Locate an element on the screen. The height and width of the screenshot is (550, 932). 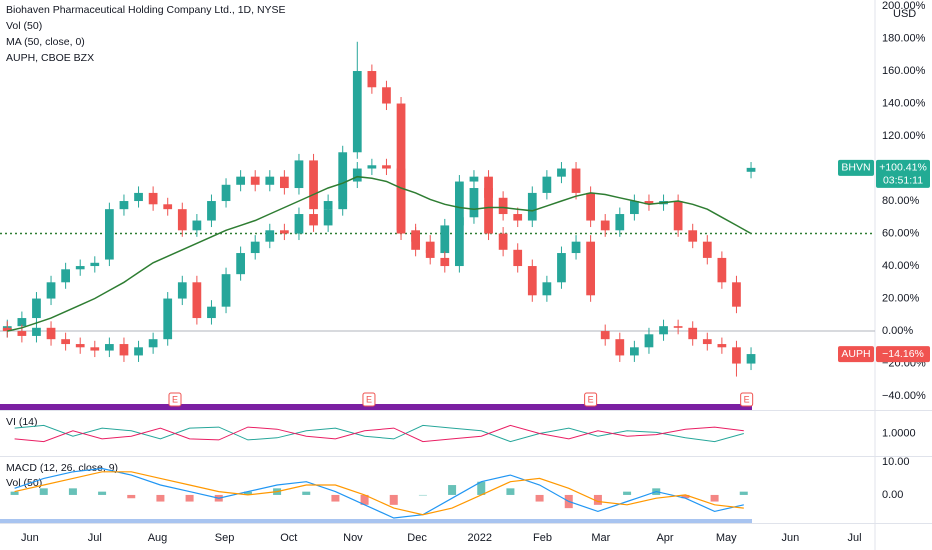
y-tick-label: 0.00 is located at coordinates (892, 495).